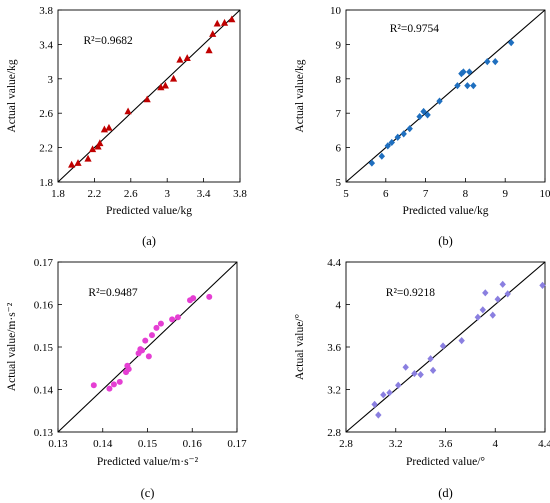 The height and width of the screenshot is (503, 550). I want to click on x-tick-label: 10, so click(545, 194).